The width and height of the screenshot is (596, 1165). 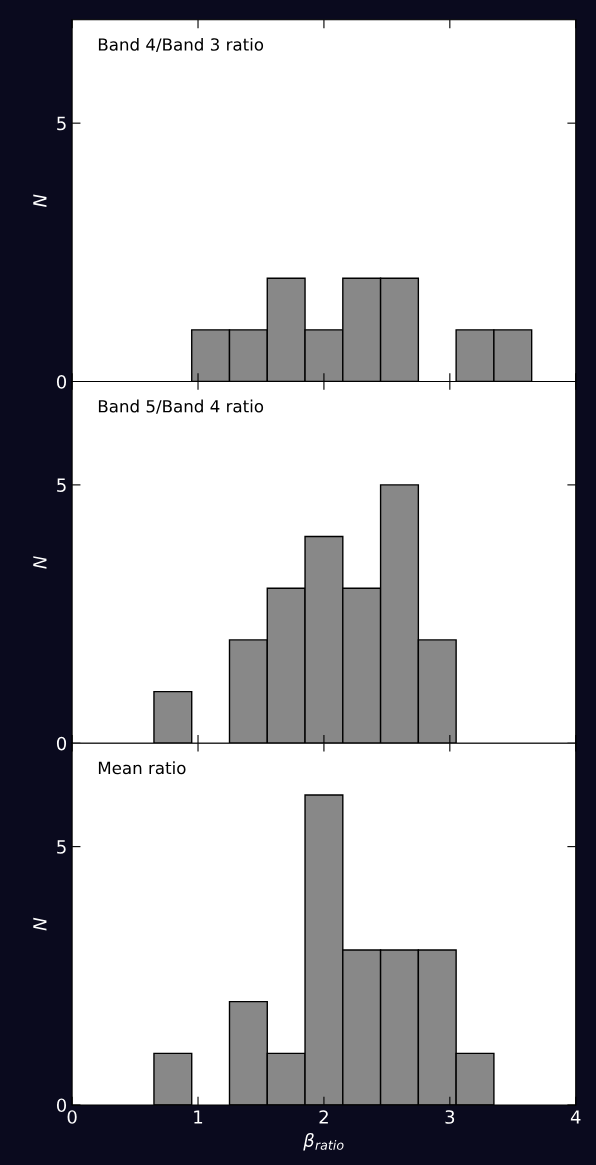 What do you see at coordinates (575, 1117) in the screenshot?
I see `x-tick-label: 4` at bounding box center [575, 1117].